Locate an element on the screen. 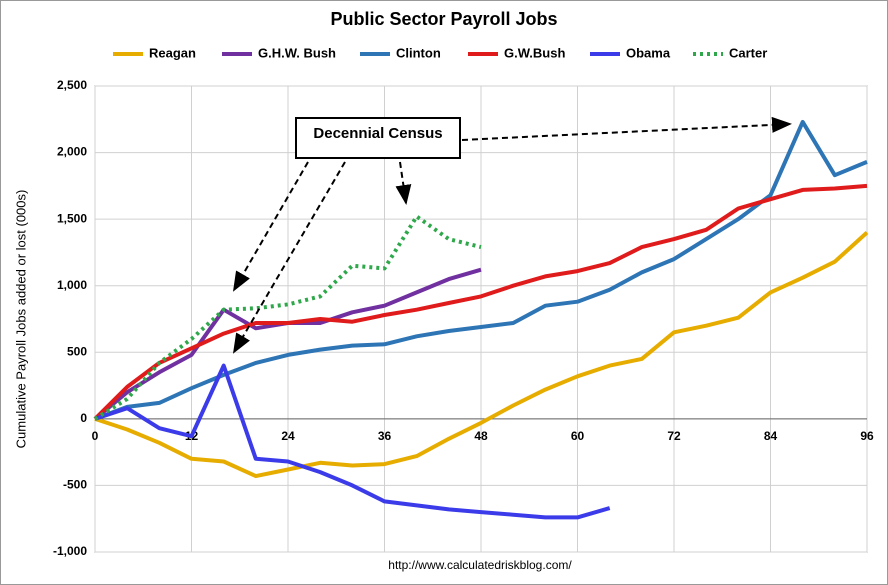  y-tick-label: 2,500 is located at coordinates (72, 85).